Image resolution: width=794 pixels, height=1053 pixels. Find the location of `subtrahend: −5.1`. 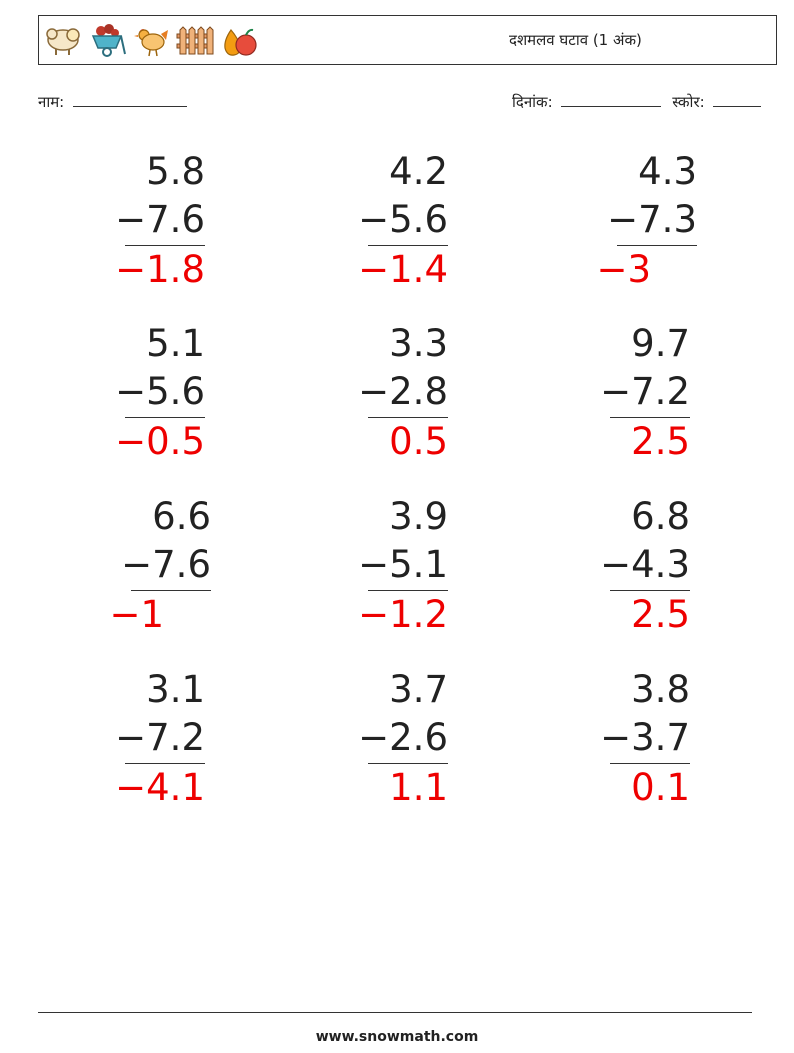

subtrahend: −5.1 is located at coordinates (403, 564).